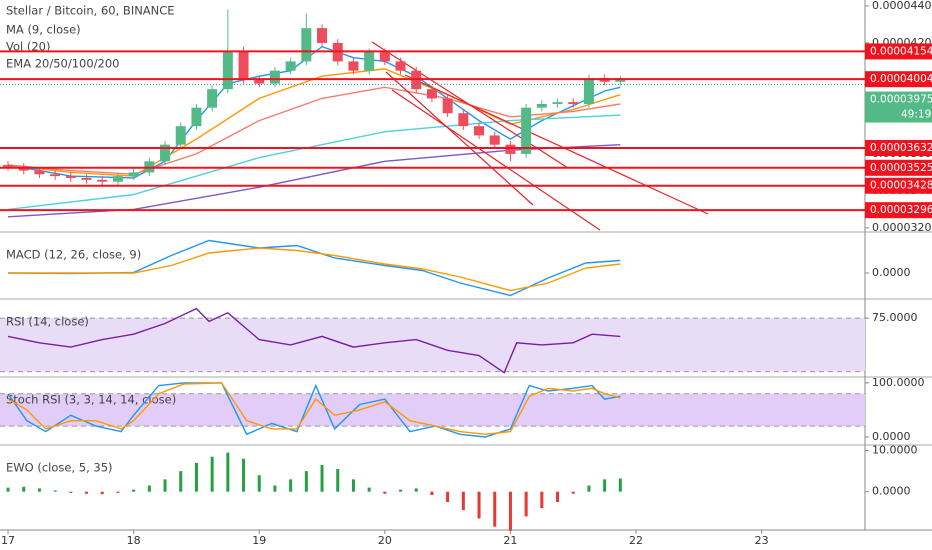 The width and height of the screenshot is (932, 550). I want to click on countdown: 49:19, so click(916, 115).